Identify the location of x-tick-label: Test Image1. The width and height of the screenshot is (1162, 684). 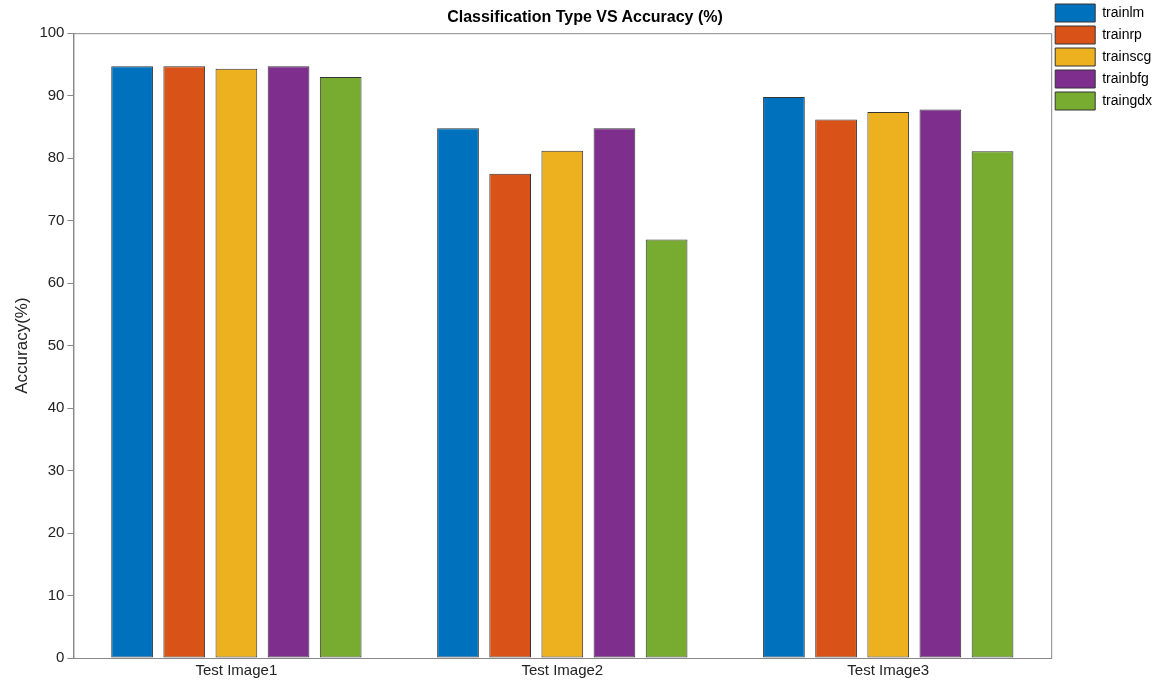
(236, 670).